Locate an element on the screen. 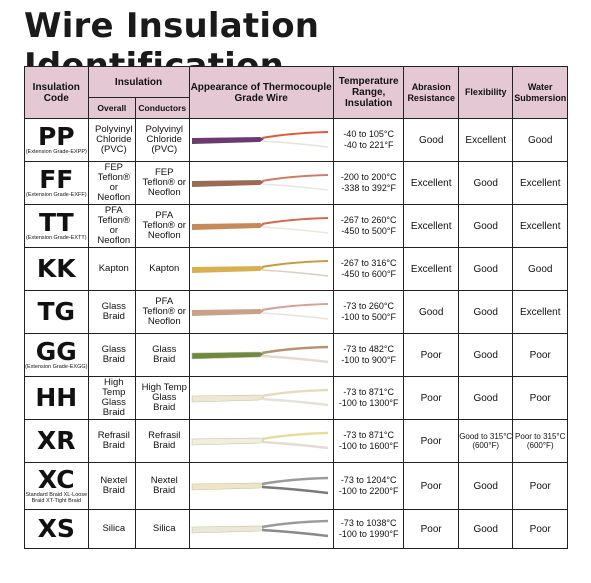  temperature-cell: -73 to 260°C -100 to 500°F is located at coordinates (368, 312).